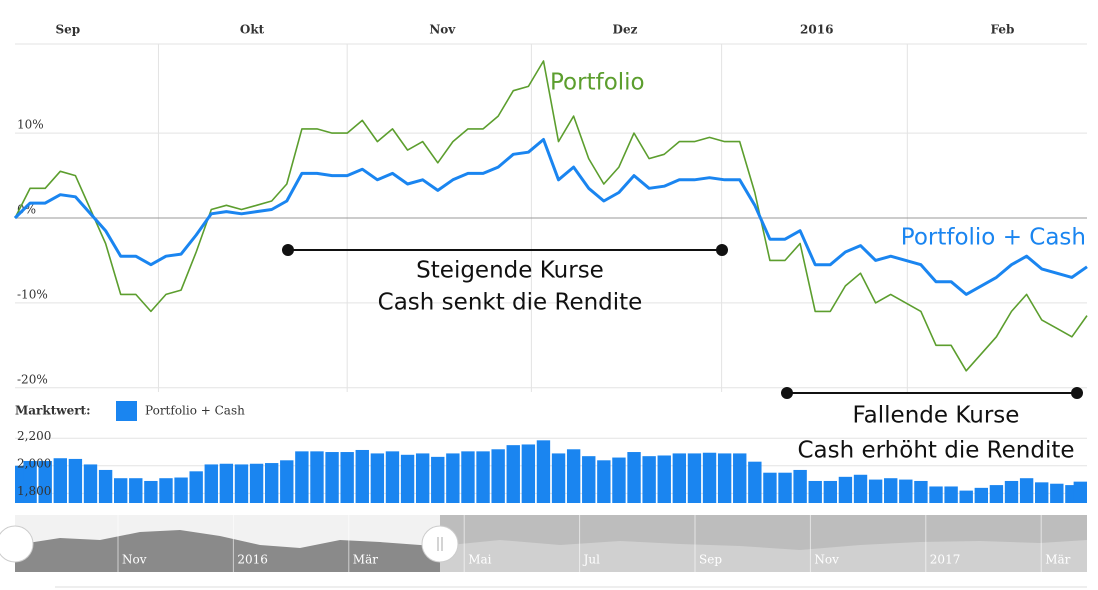 The height and width of the screenshot is (590, 1098). I want to click on navigator-label: 2017, so click(945, 560).